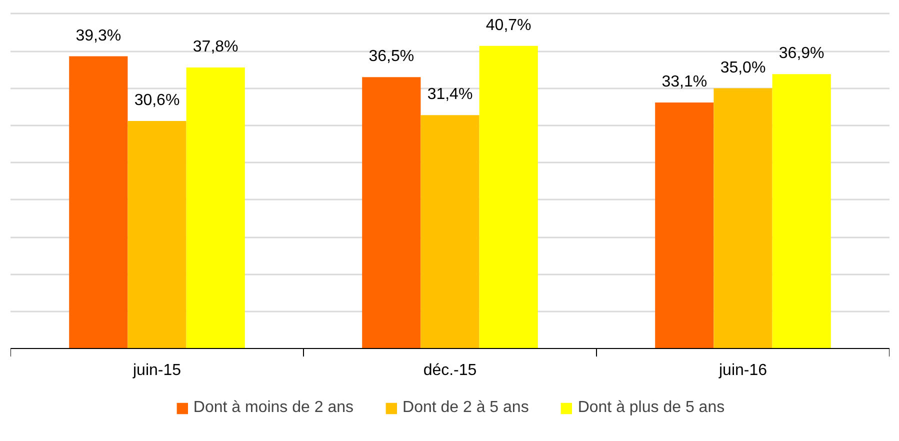 This screenshot has width=899, height=441. I want to click on data-label: 36,9%, so click(801, 53).